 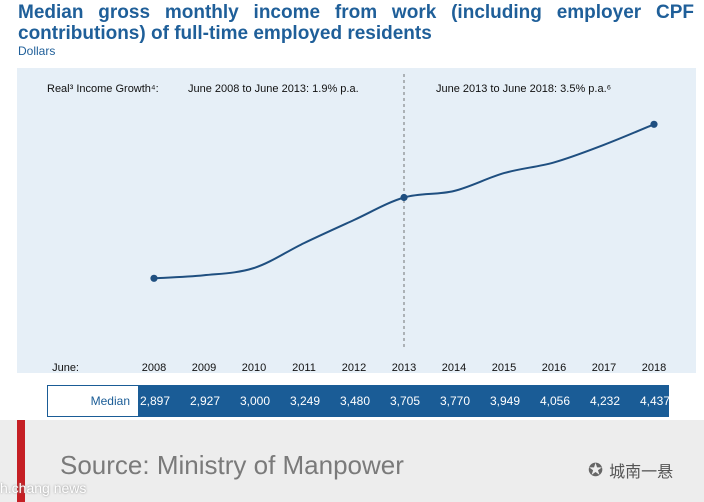 I want to click on median-value-2013: 3,705, so click(x=405, y=401).